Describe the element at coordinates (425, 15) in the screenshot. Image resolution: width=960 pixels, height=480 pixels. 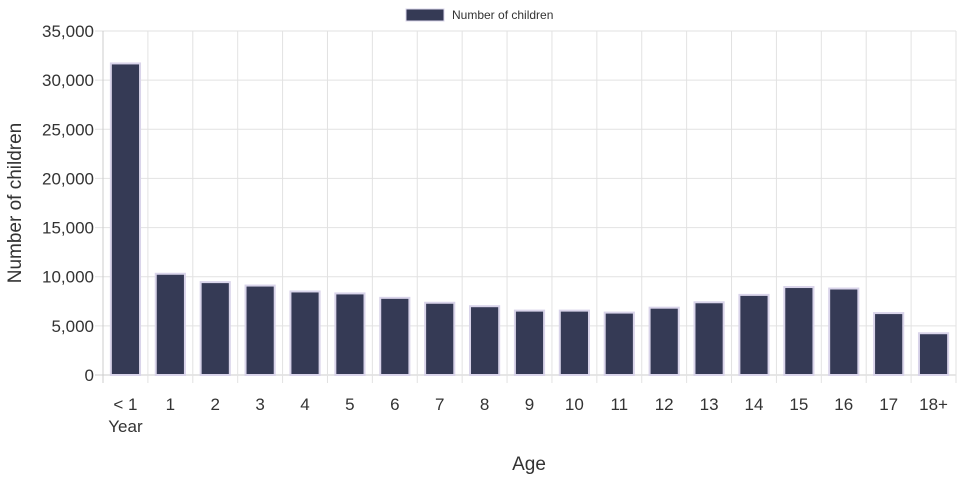
I see `legend-swatch` at that location.